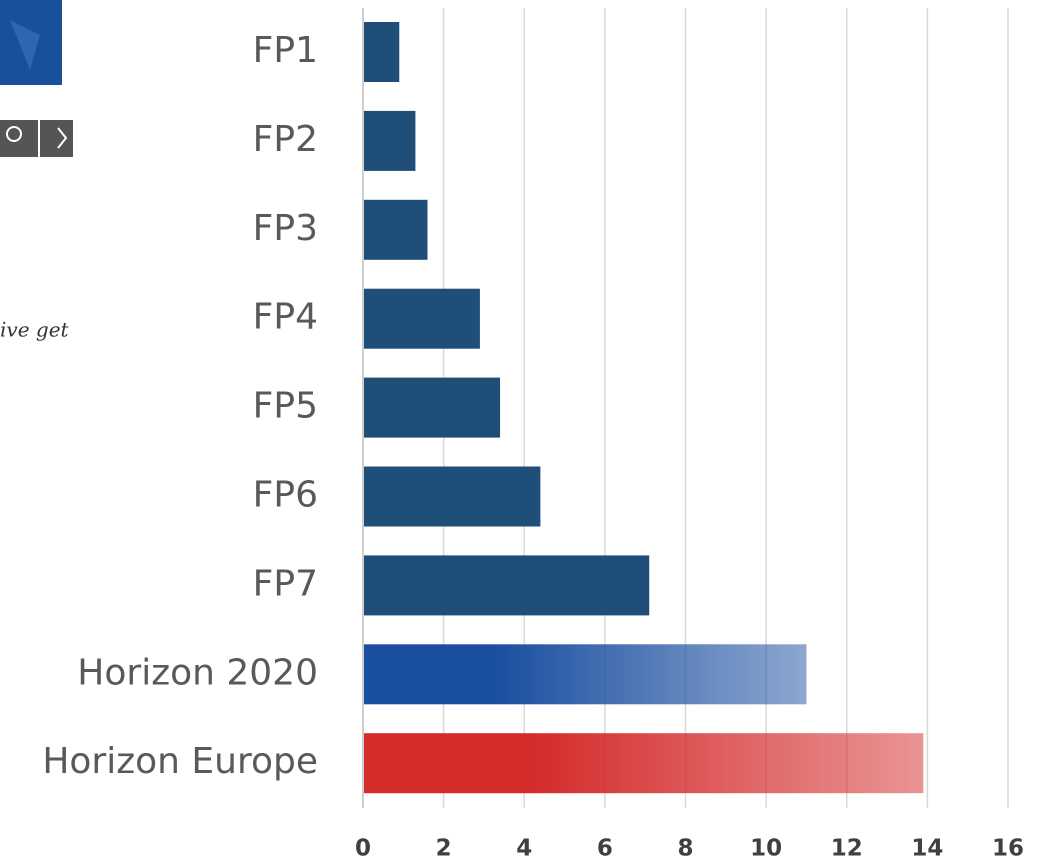  Describe the element at coordinates (14, 134) in the screenshot. I see `search-icon` at that location.